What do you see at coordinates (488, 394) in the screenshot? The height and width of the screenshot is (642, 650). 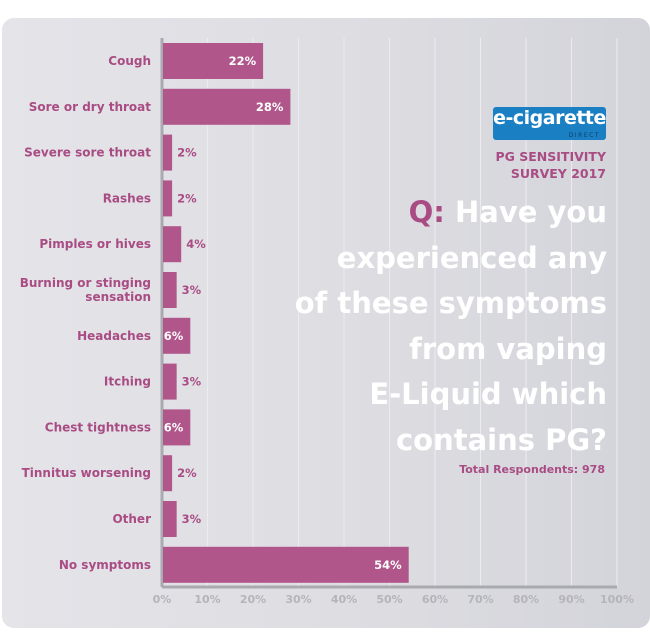 I see `question-line: E-Liquid which` at bounding box center [488, 394].